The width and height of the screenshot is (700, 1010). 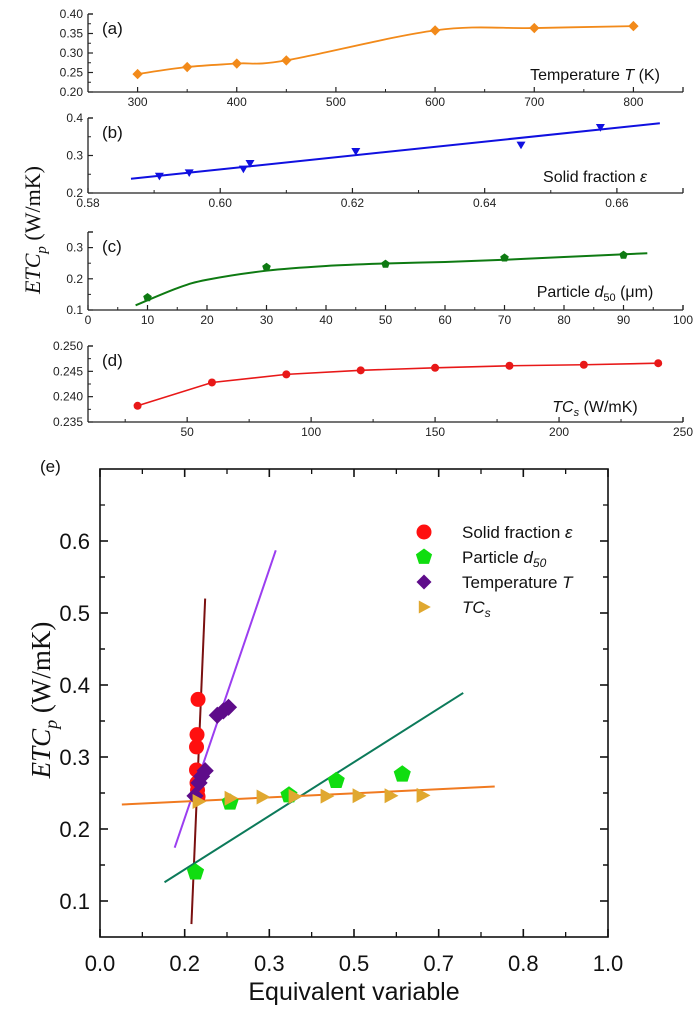 I want to click on shared-y-label-text: ETCp (W/mK), so click(x=35, y=230).